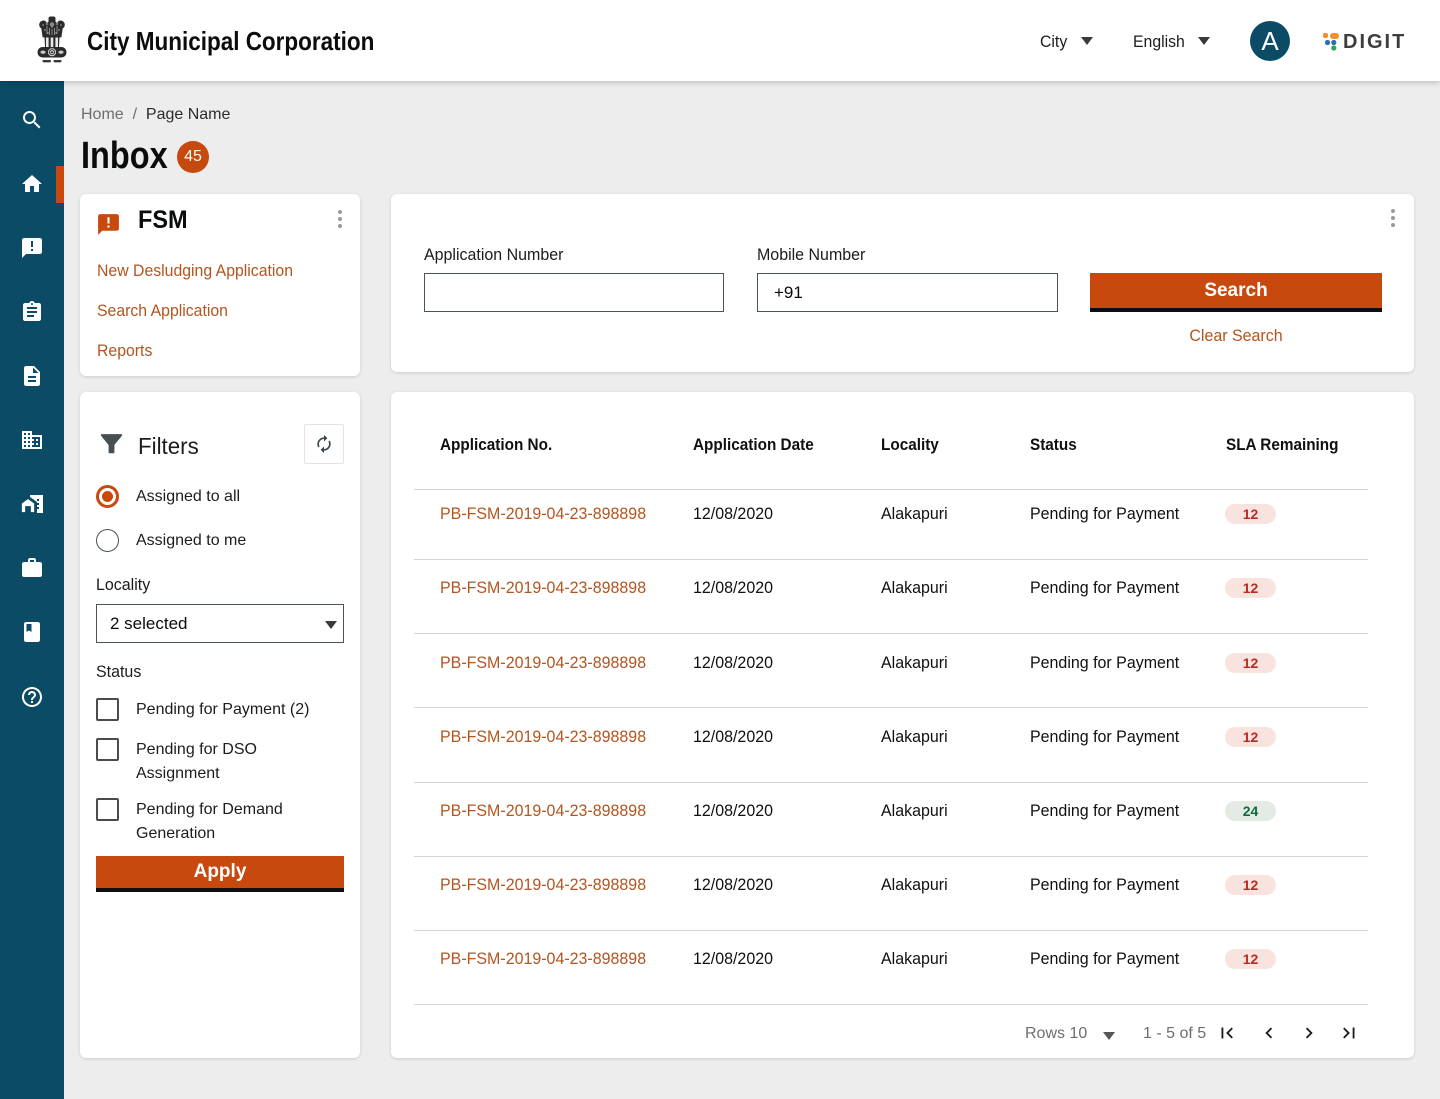  I want to click on svg-text: DIGIT, so click(1373, 41).